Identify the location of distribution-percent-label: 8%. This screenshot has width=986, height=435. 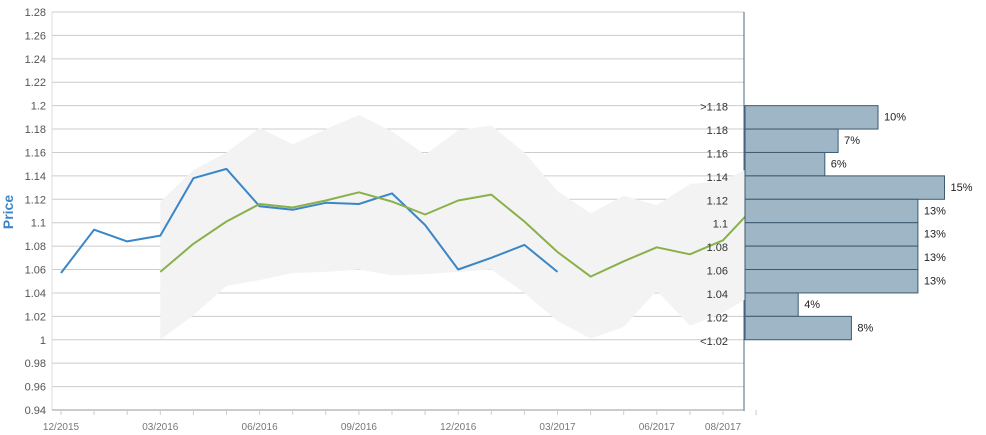
(865, 328).